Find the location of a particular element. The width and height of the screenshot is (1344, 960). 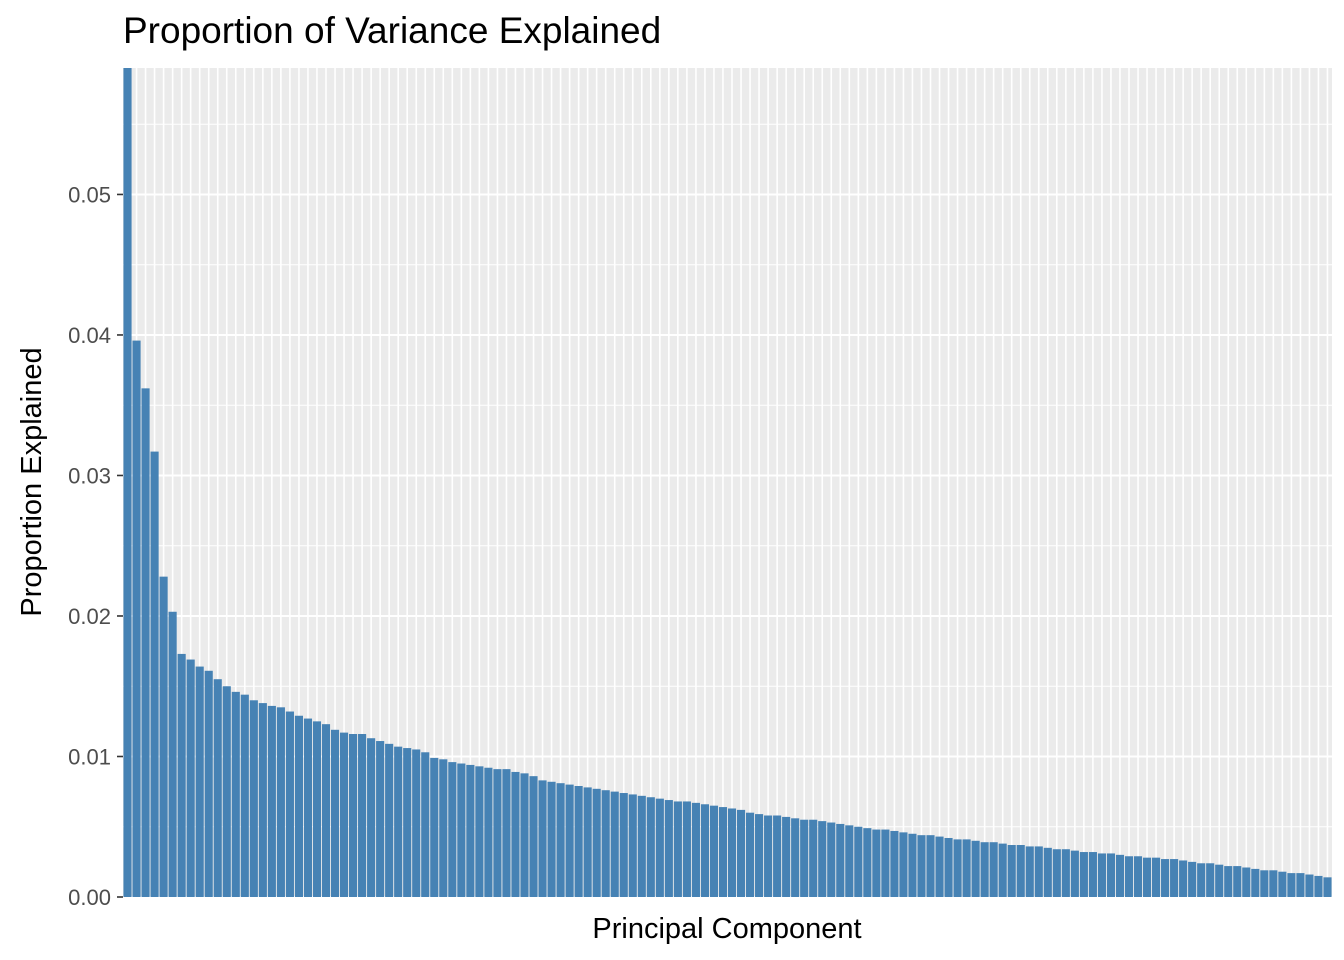

y-tick-label: 0.02 is located at coordinates (89, 616).